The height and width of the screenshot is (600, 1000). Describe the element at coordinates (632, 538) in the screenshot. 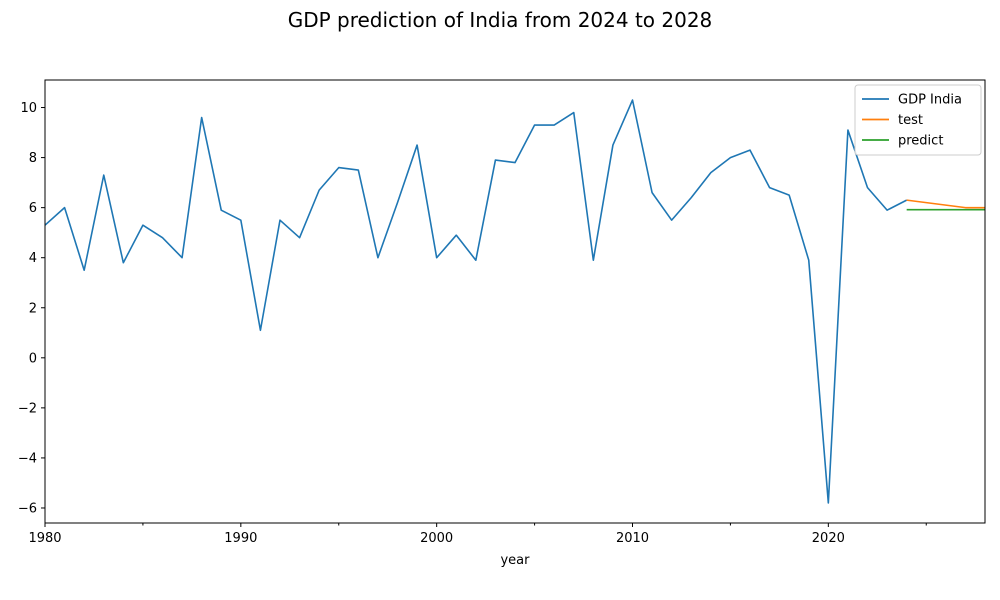

I see `x-tick-label: 2010` at that location.